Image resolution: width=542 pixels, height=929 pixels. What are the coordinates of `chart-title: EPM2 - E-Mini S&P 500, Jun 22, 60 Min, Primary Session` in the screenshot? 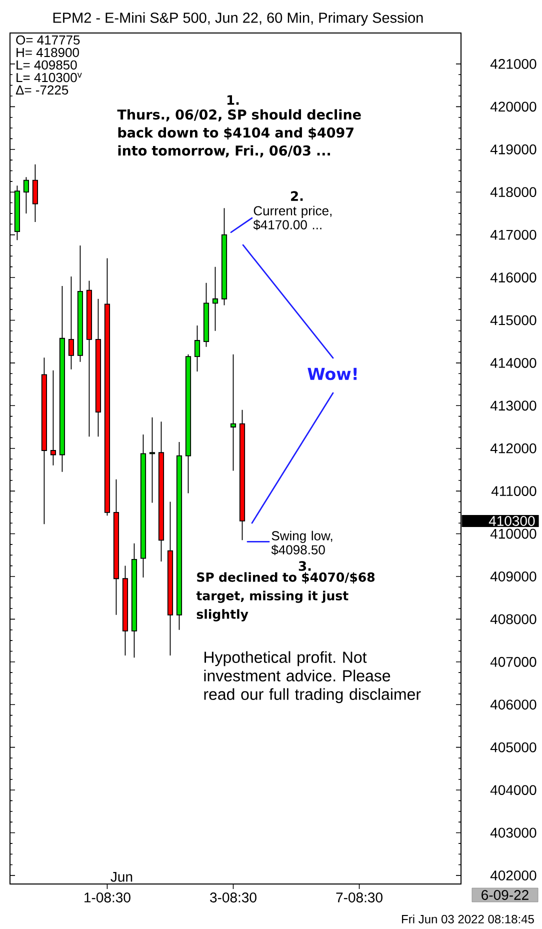 It's located at (238, 19).